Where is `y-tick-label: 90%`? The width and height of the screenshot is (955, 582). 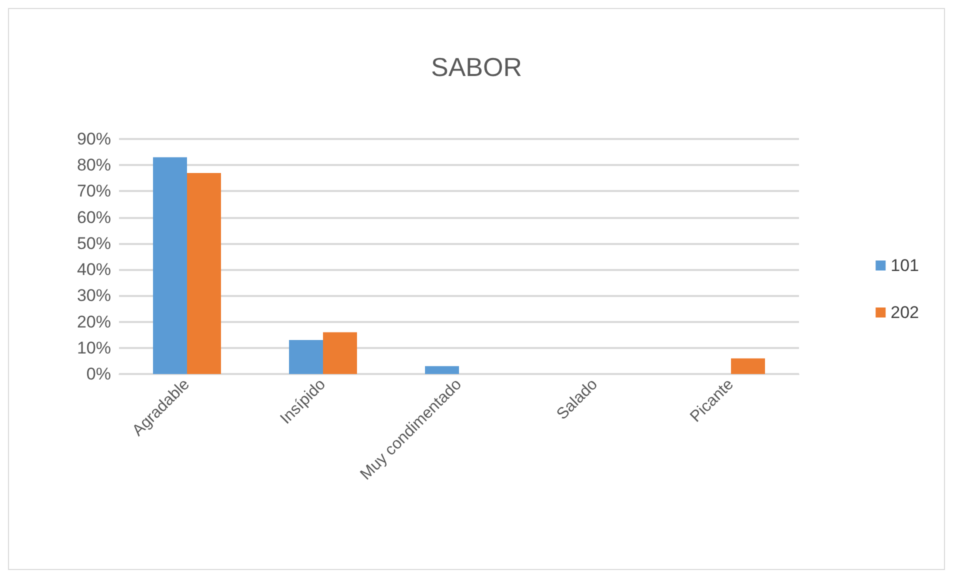 y-tick-label: 90% is located at coordinates (93, 139).